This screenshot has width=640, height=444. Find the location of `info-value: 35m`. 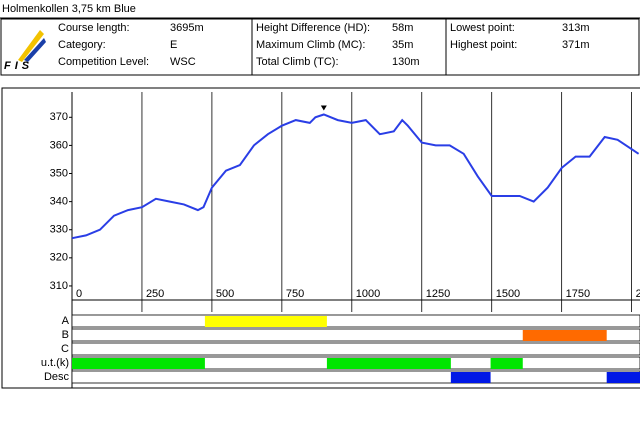

info-value: 35m is located at coordinates (402, 45).